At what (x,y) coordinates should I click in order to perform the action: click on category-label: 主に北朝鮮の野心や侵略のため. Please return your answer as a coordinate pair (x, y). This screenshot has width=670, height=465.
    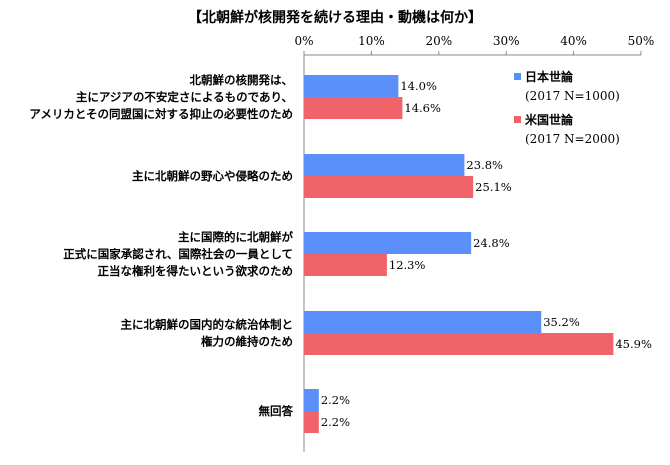
    Looking at the image, I should click on (212, 176).